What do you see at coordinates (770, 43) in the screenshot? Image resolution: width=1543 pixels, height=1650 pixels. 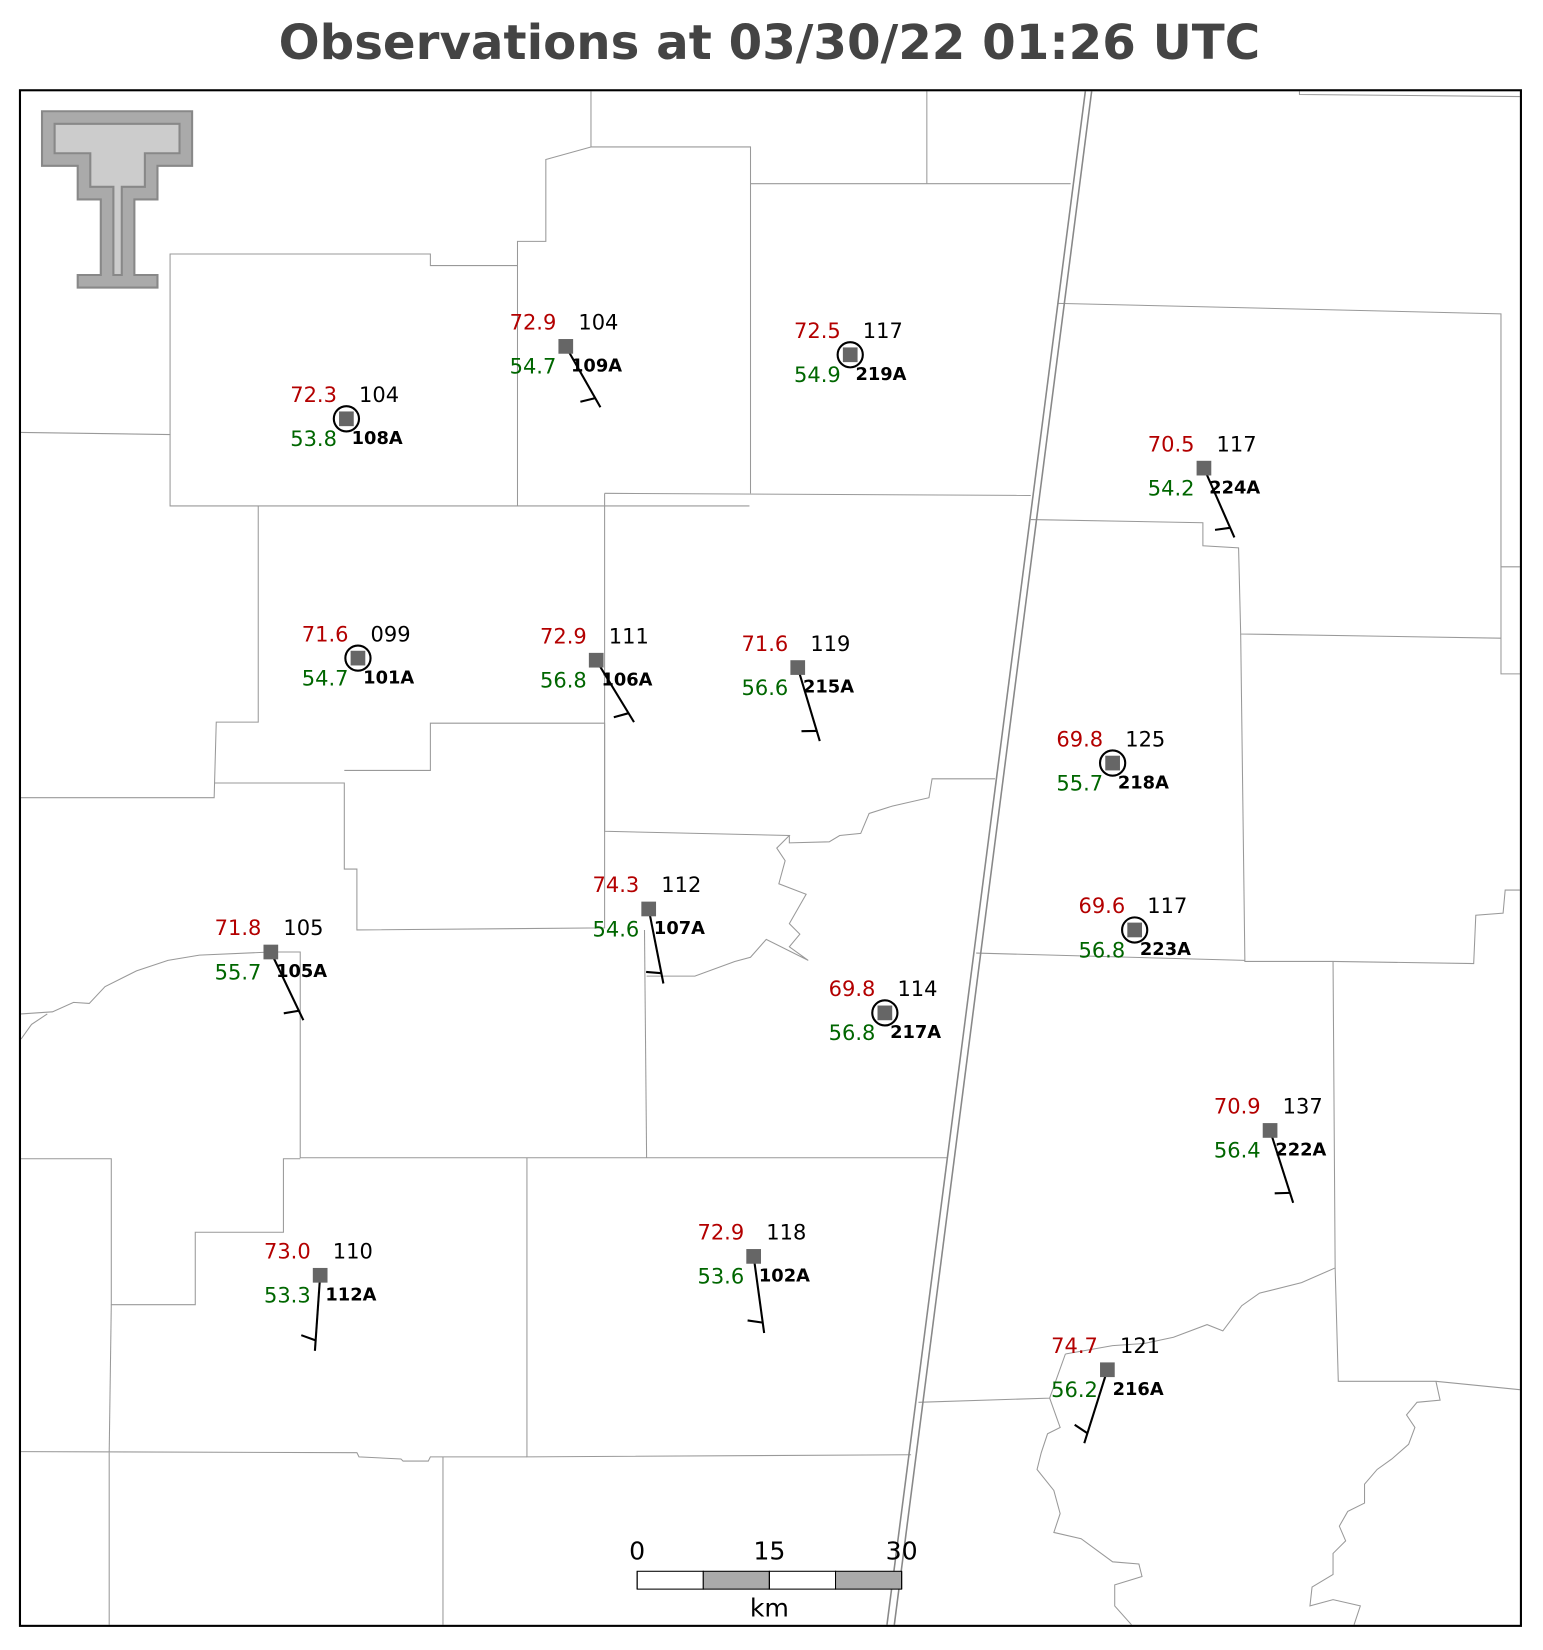 I see `map-title: Observations at 03/30/22 01:26 UTC` at bounding box center [770, 43].